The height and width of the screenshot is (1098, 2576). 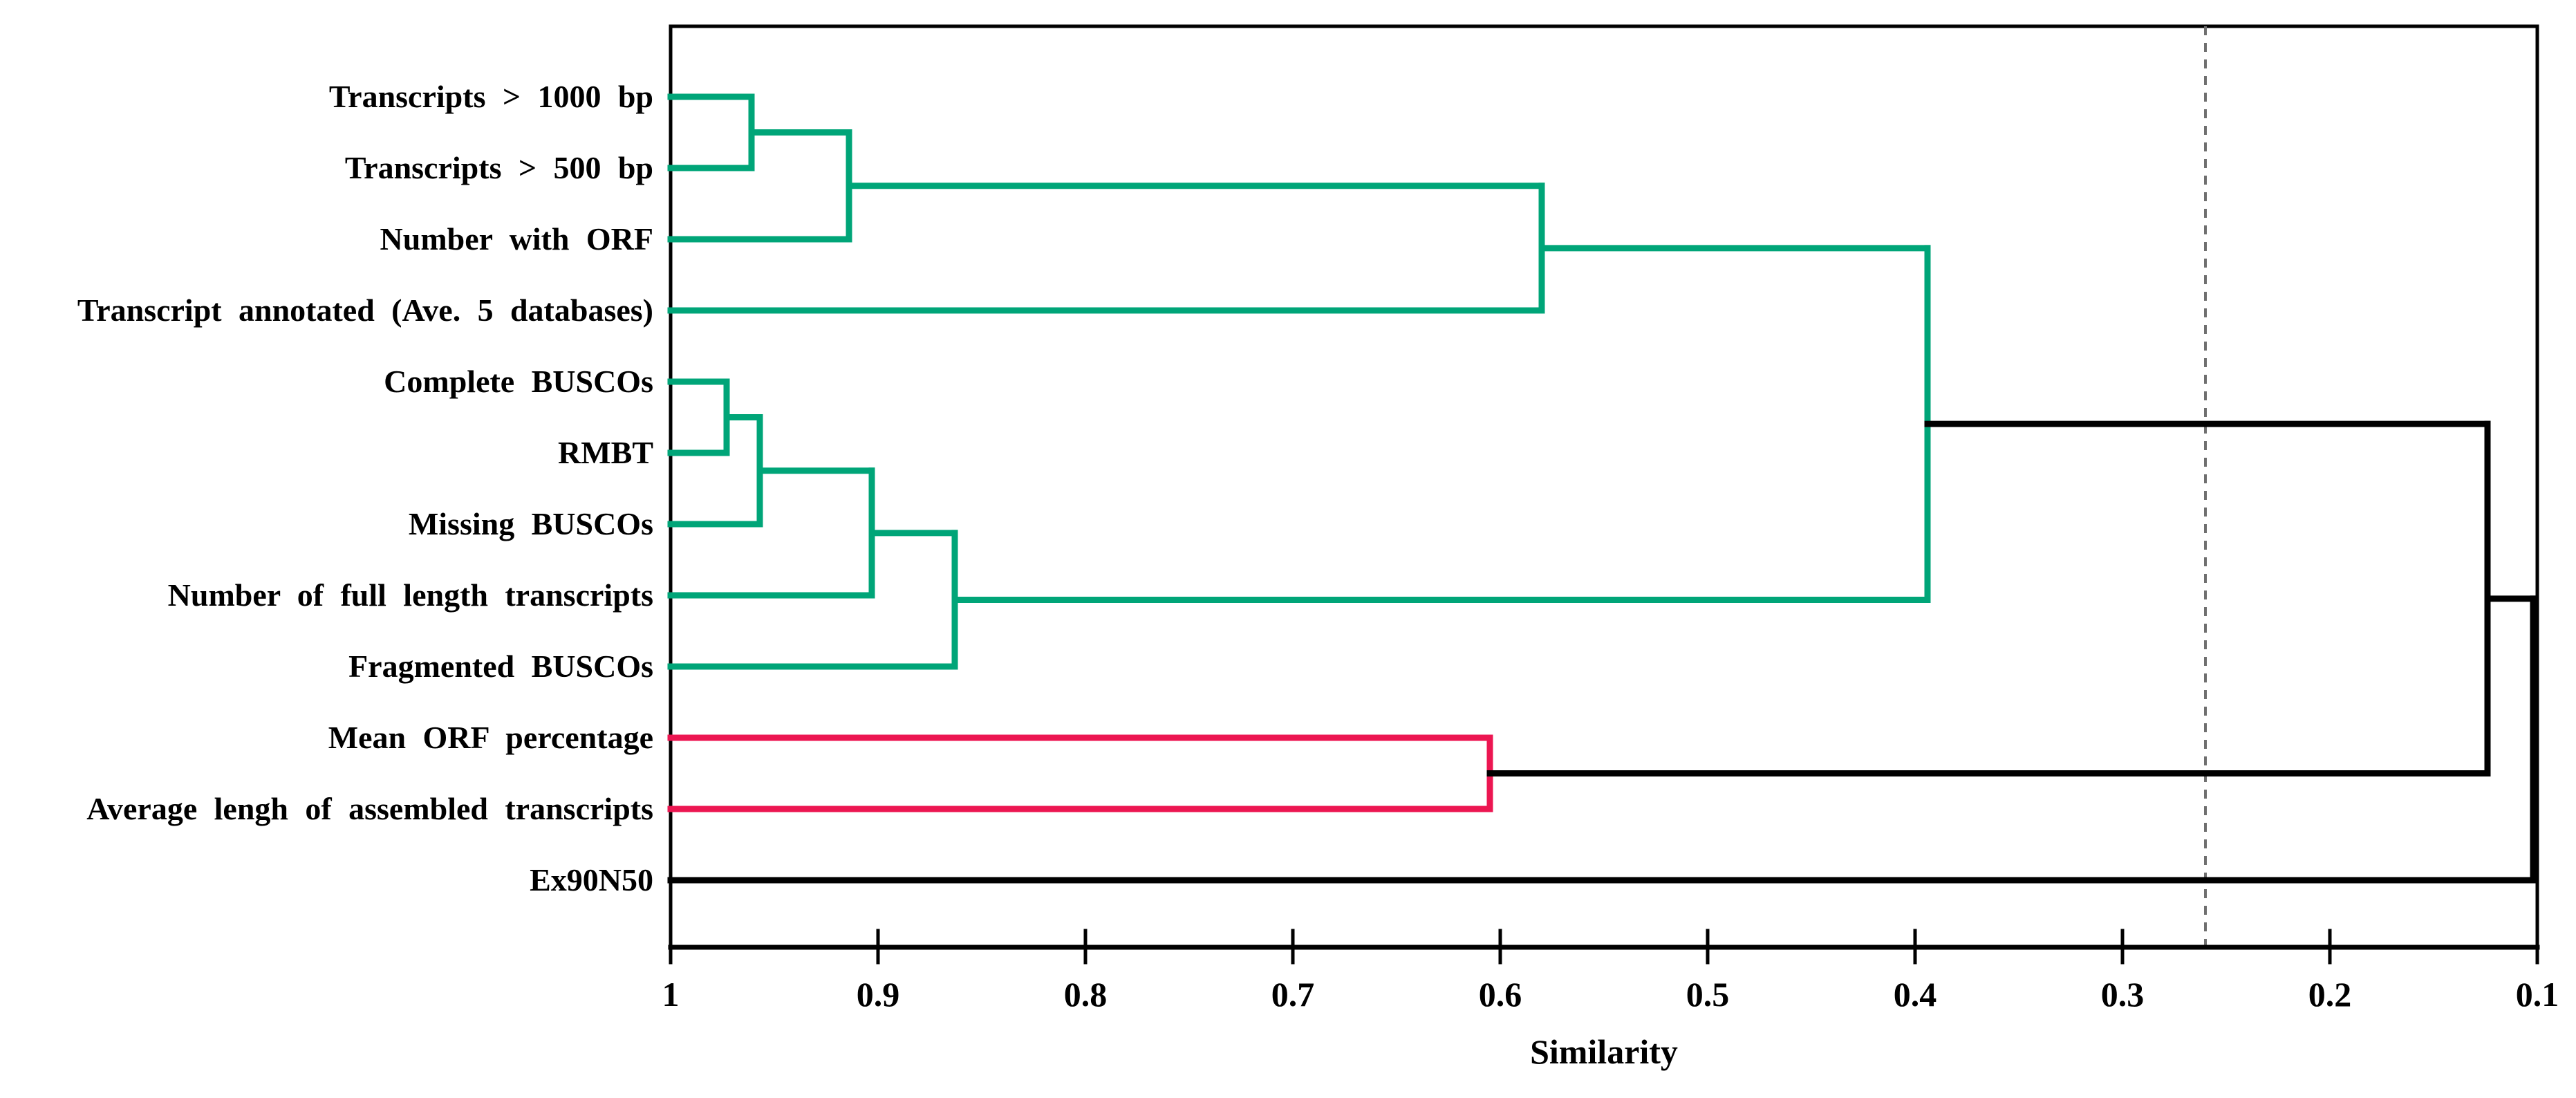 What do you see at coordinates (369, 808) in the screenshot?
I see `leaf-label: Average lengh of assembled transcripts` at bounding box center [369, 808].